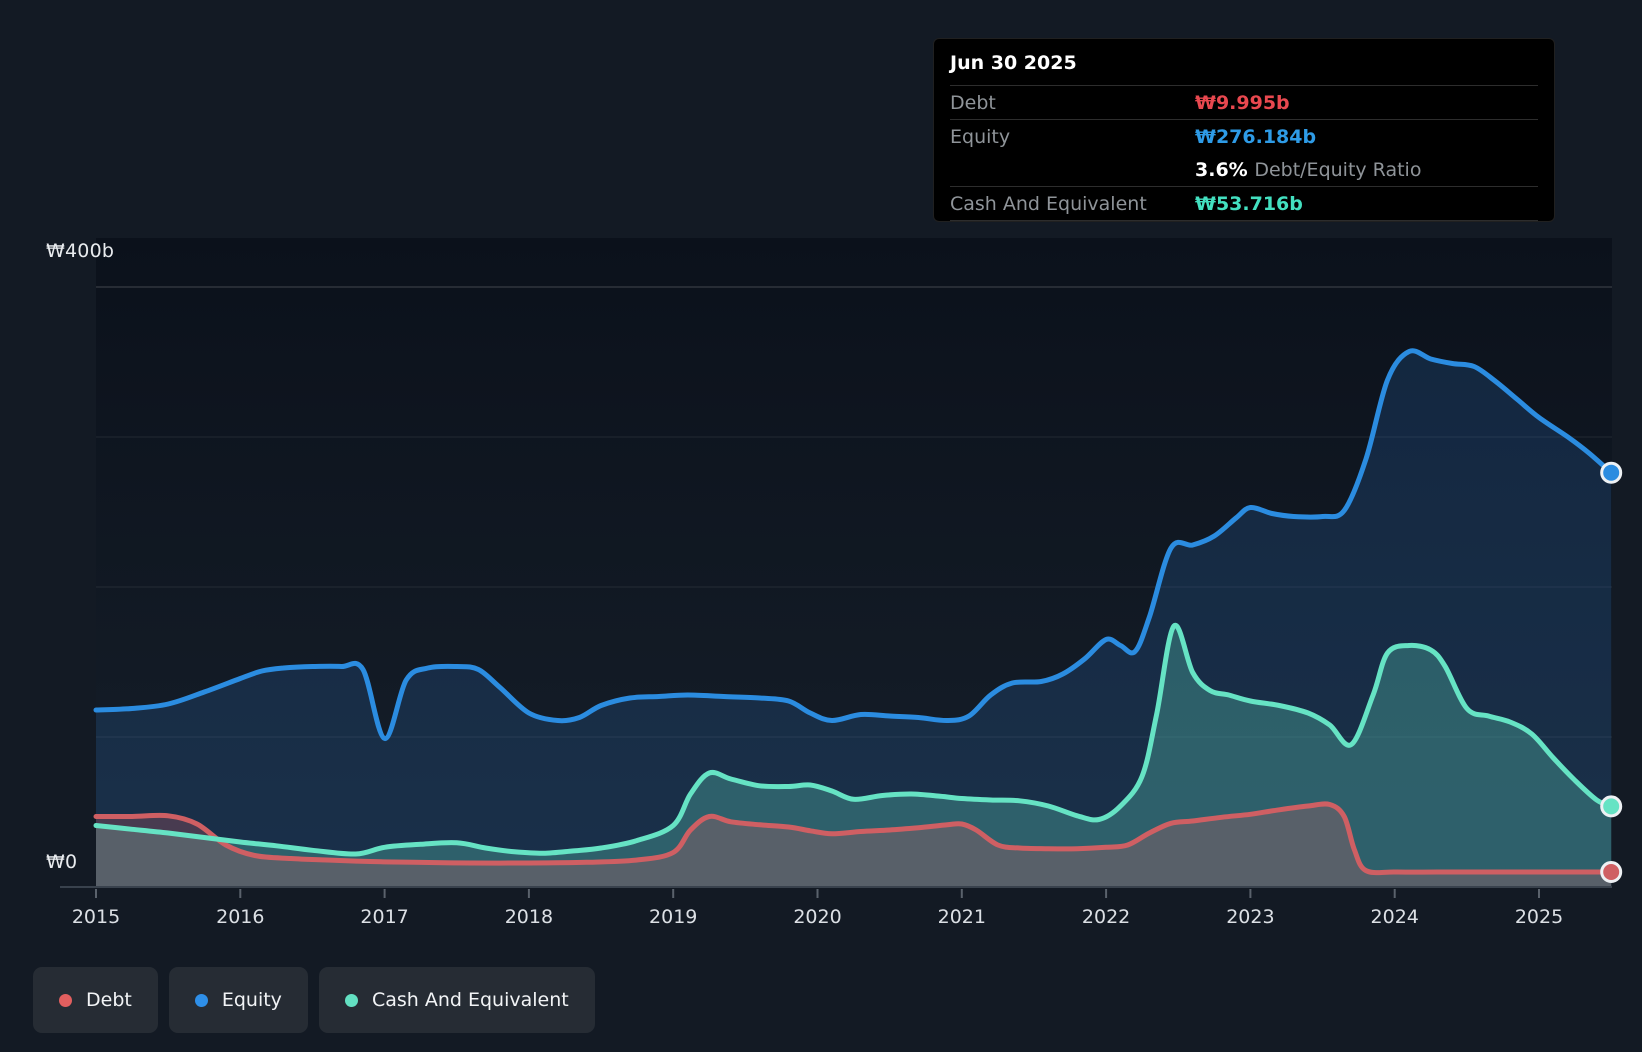 This screenshot has height=1052, width=1642. I want to click on tooltip-equity-label: Equity, so click(980, 136).